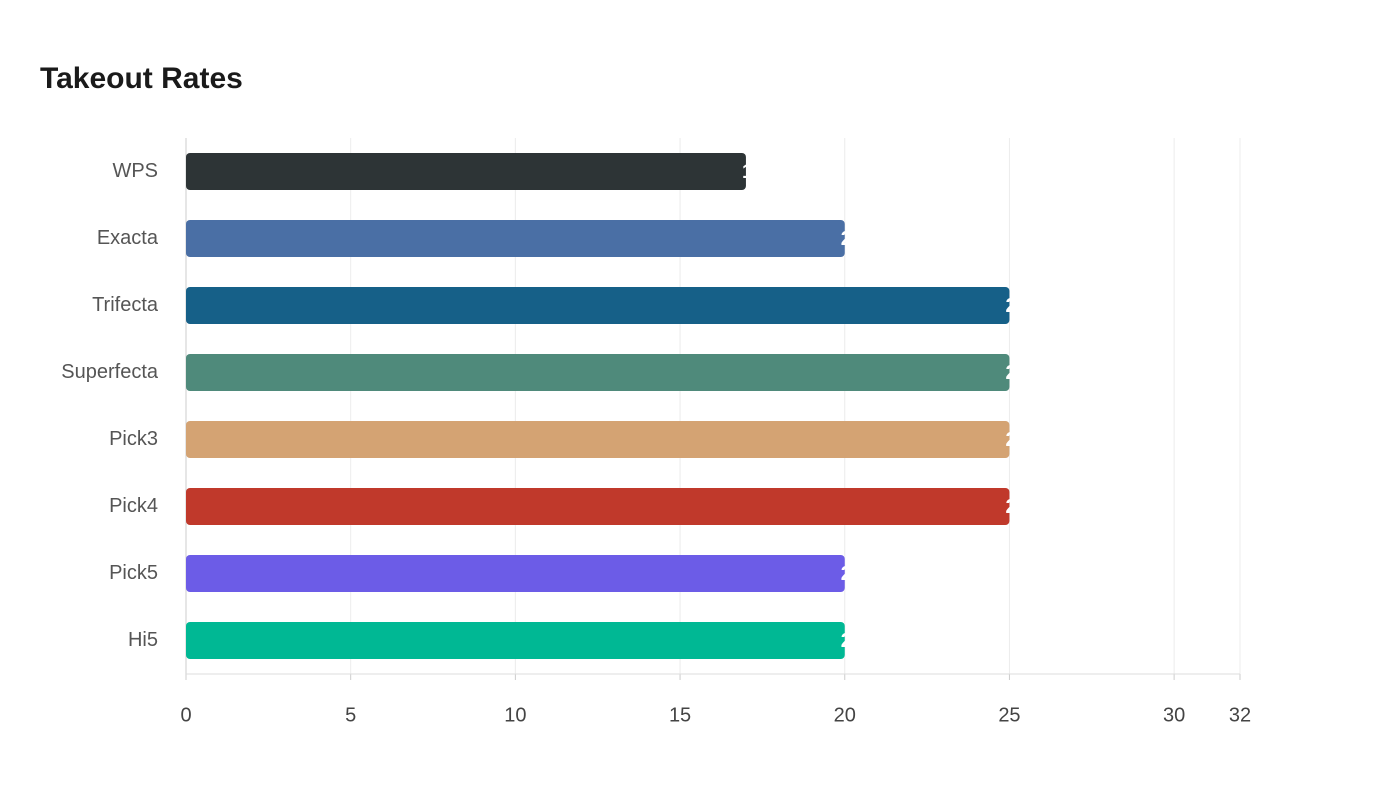  I want to click on y-tick-label: Superfecta, so click(110, 372).